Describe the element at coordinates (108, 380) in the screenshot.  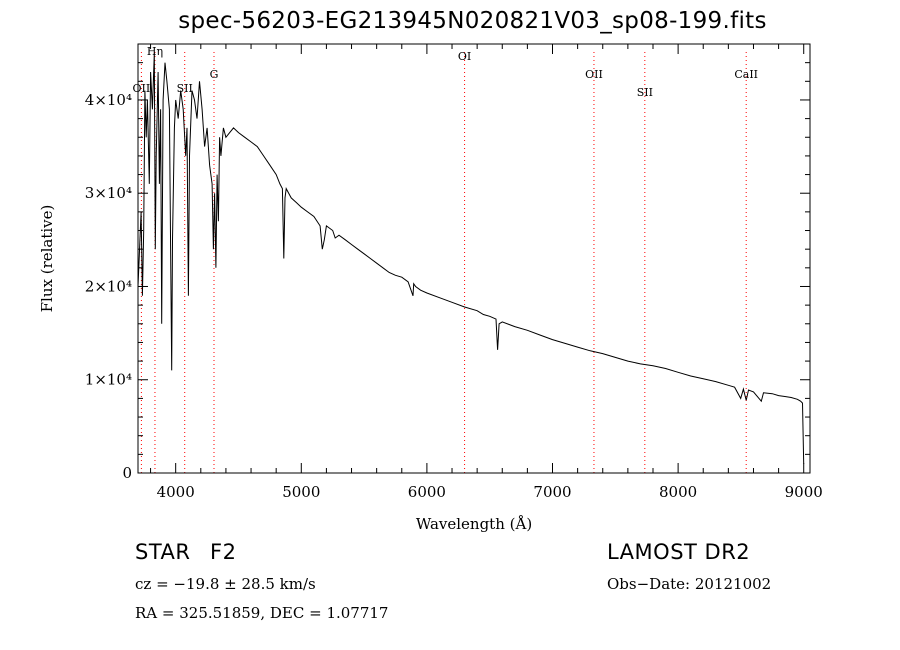
I see `y-tick-label: 1×10⁴` at that location.